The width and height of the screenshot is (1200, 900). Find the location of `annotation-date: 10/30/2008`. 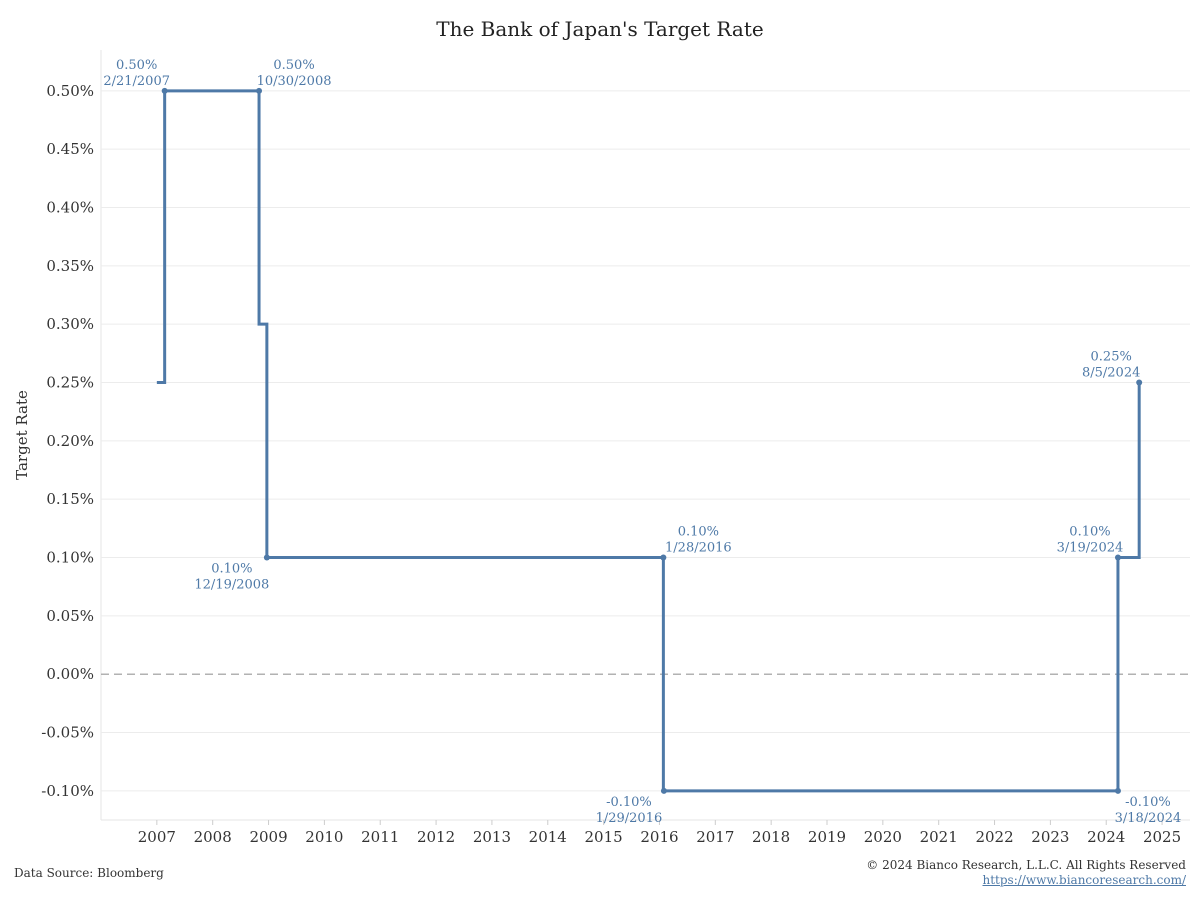

annotation-date: 10/30/2008 is located at coordinates (294, 81).